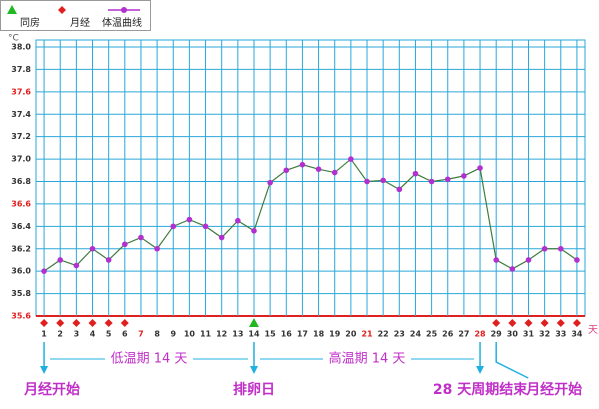 This screenshot has width=599, height=409. I want to click on y-tick-label: 36.2, so click(21, 248).